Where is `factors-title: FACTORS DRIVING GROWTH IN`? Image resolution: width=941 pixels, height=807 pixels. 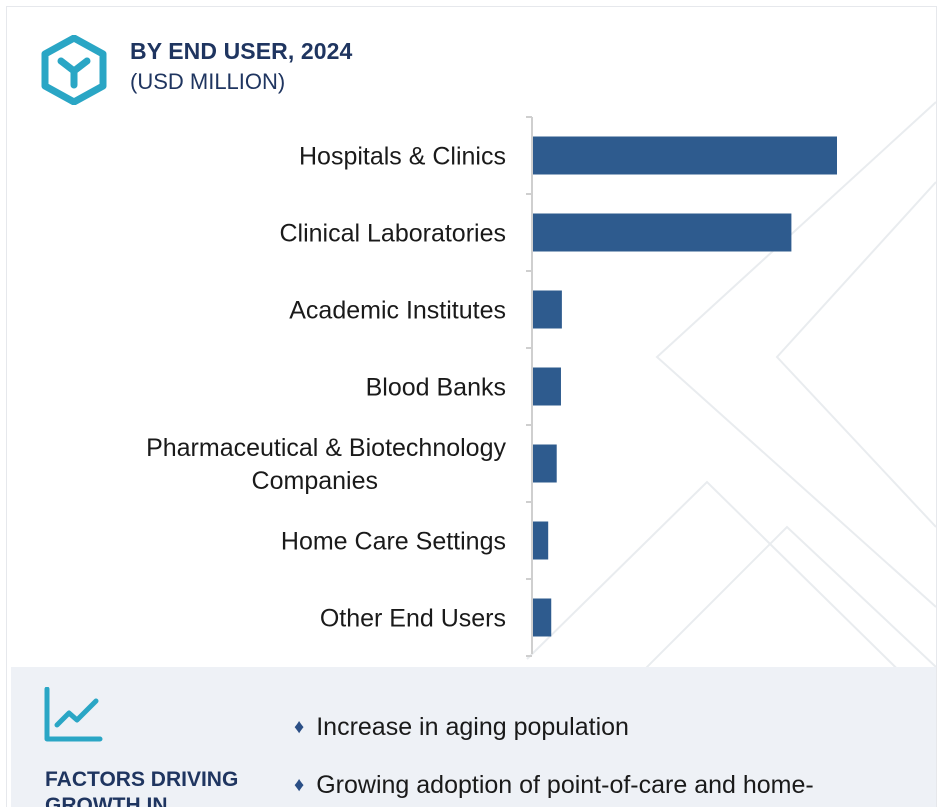
factors-title: FACTORS DRIVING GROWTH IN is located at coordinates (142, 787).